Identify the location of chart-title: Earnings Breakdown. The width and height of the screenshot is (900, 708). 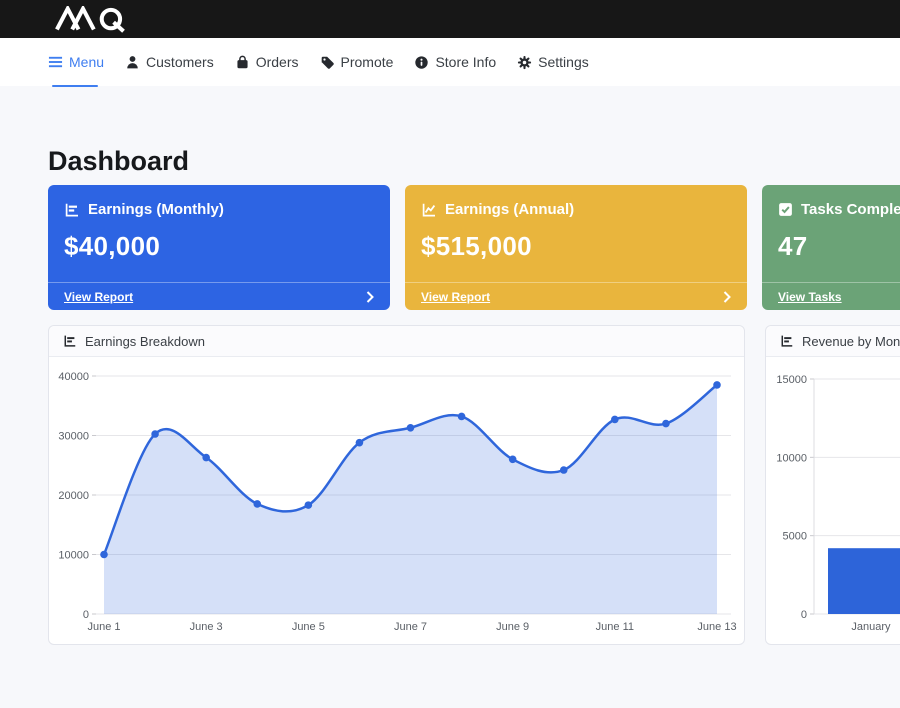
(145, 341).